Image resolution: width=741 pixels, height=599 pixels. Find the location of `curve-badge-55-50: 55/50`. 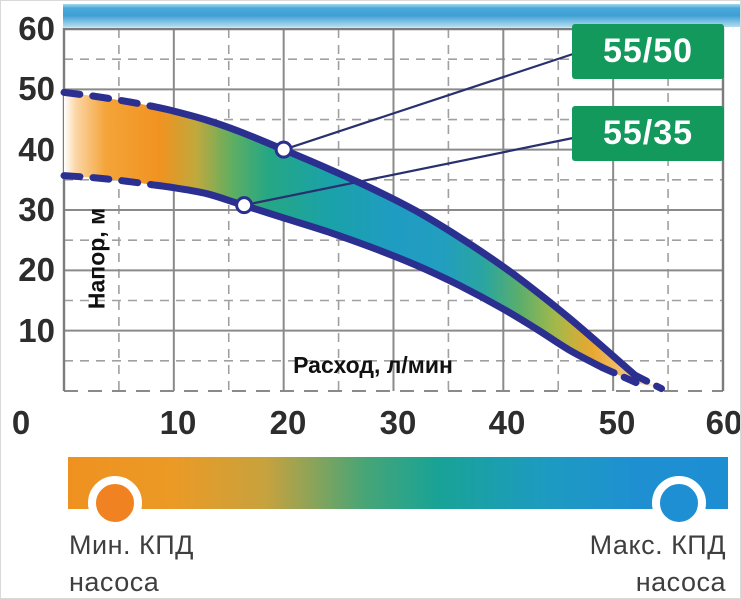

curve-badge-55-50: 55/50 is located at coordinates (648, 51).